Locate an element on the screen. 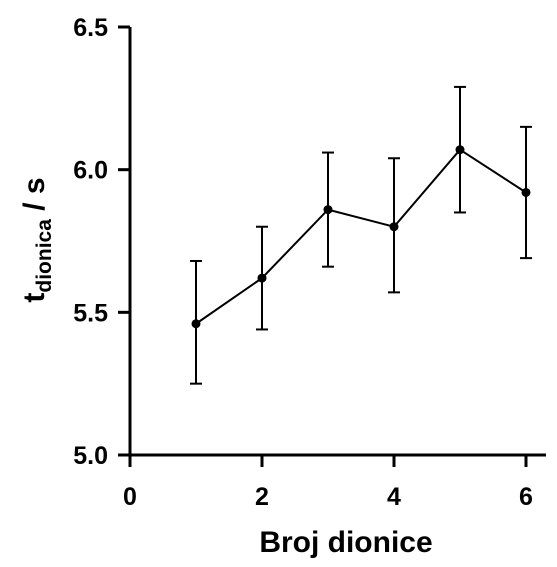  x-tick-label-0: 0 is located at coordinates (130, 497).